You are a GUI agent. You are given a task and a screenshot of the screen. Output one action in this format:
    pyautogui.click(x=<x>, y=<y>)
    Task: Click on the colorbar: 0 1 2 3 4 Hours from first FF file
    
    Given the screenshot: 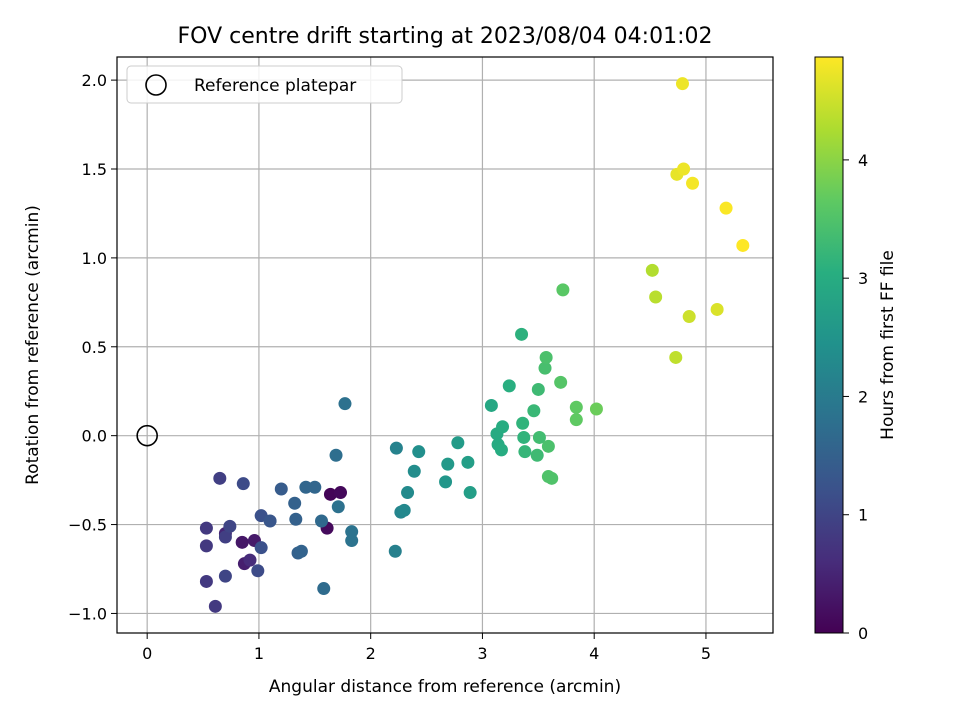 What is the action you would take?
    pyautogui.click(x=856, y=349)
    